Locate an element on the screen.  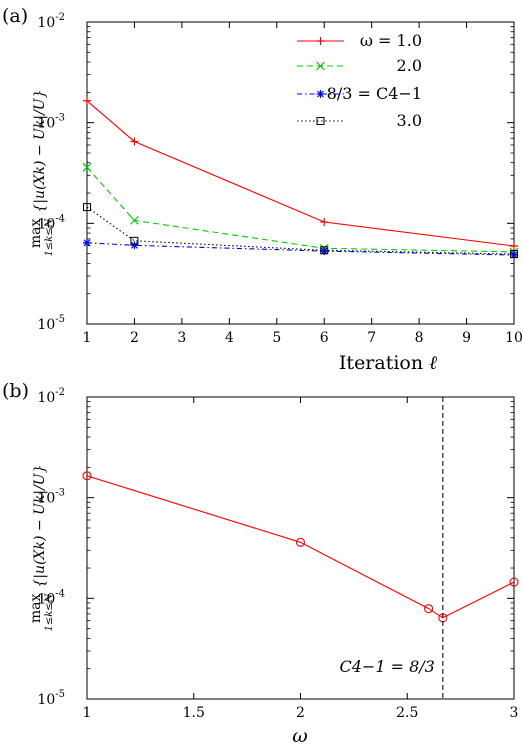
y-axis-label-expr-b: {|u(Xk) − Uk|/U} is located at coordinates (40, 525).